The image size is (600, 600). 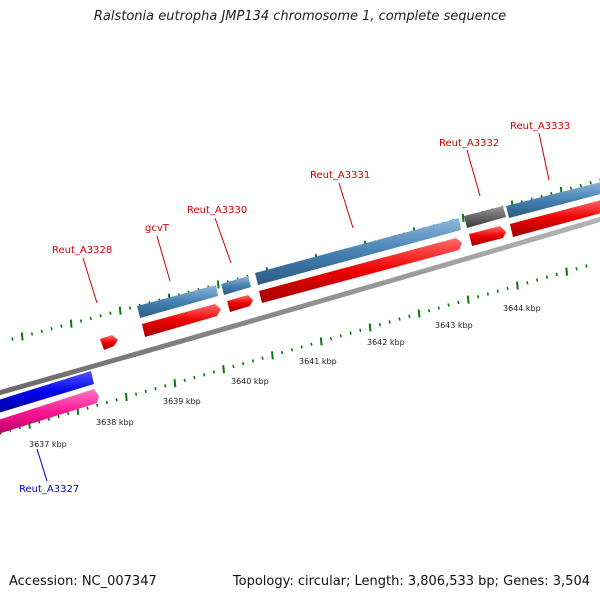 What do you see at coordinates (522, 308) in the screenshot?
I see `kbp-label-3644: 3644 kbp` at bounding box center [522, 308].